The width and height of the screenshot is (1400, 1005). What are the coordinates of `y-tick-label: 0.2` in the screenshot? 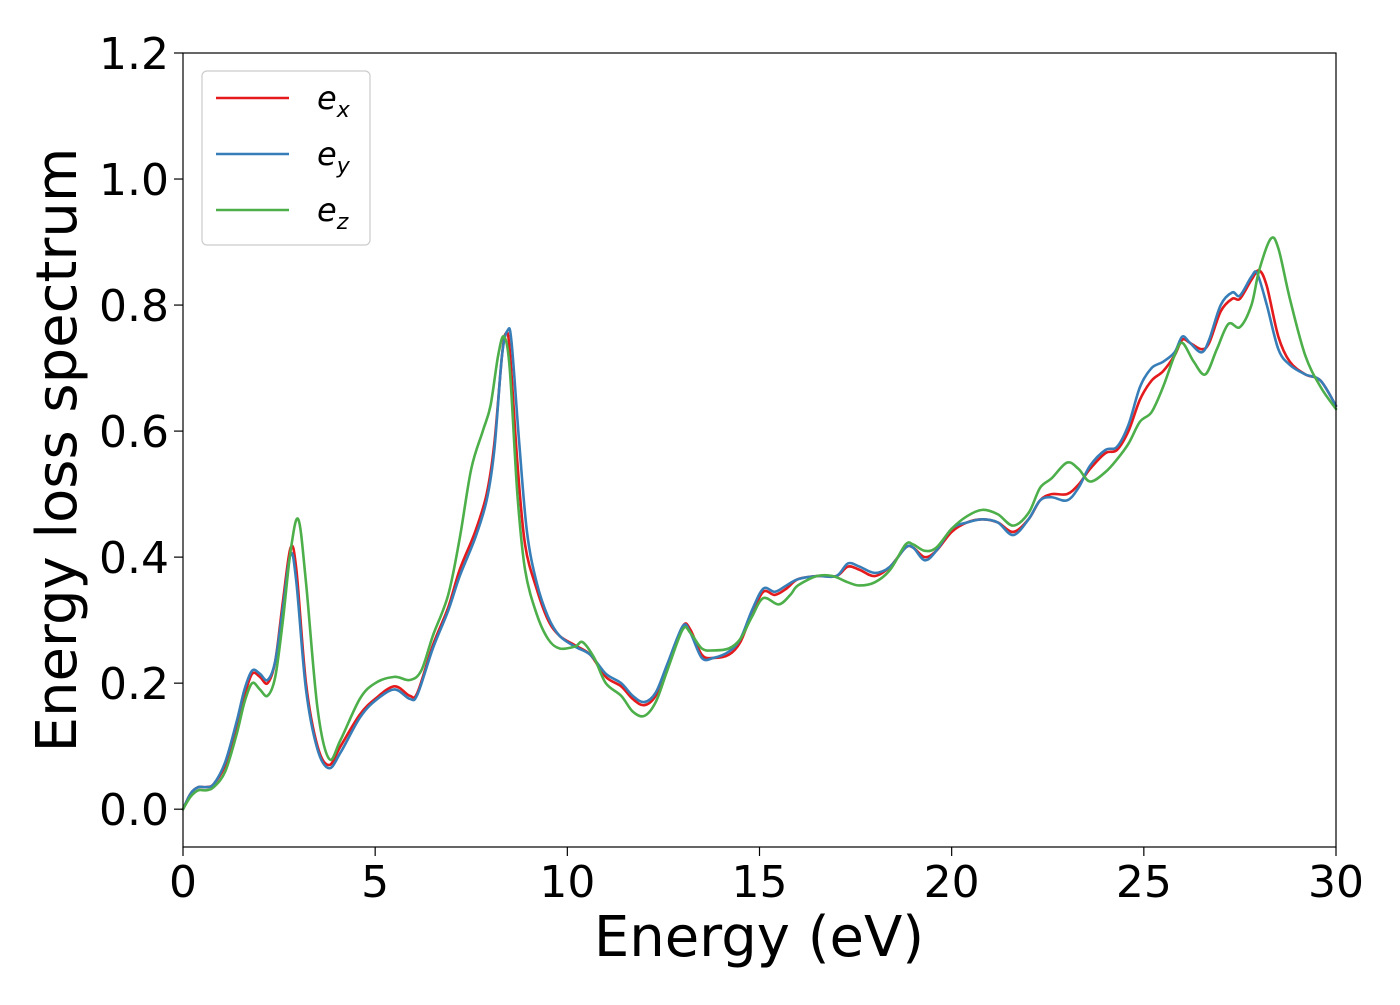 It's located at (134, 684).